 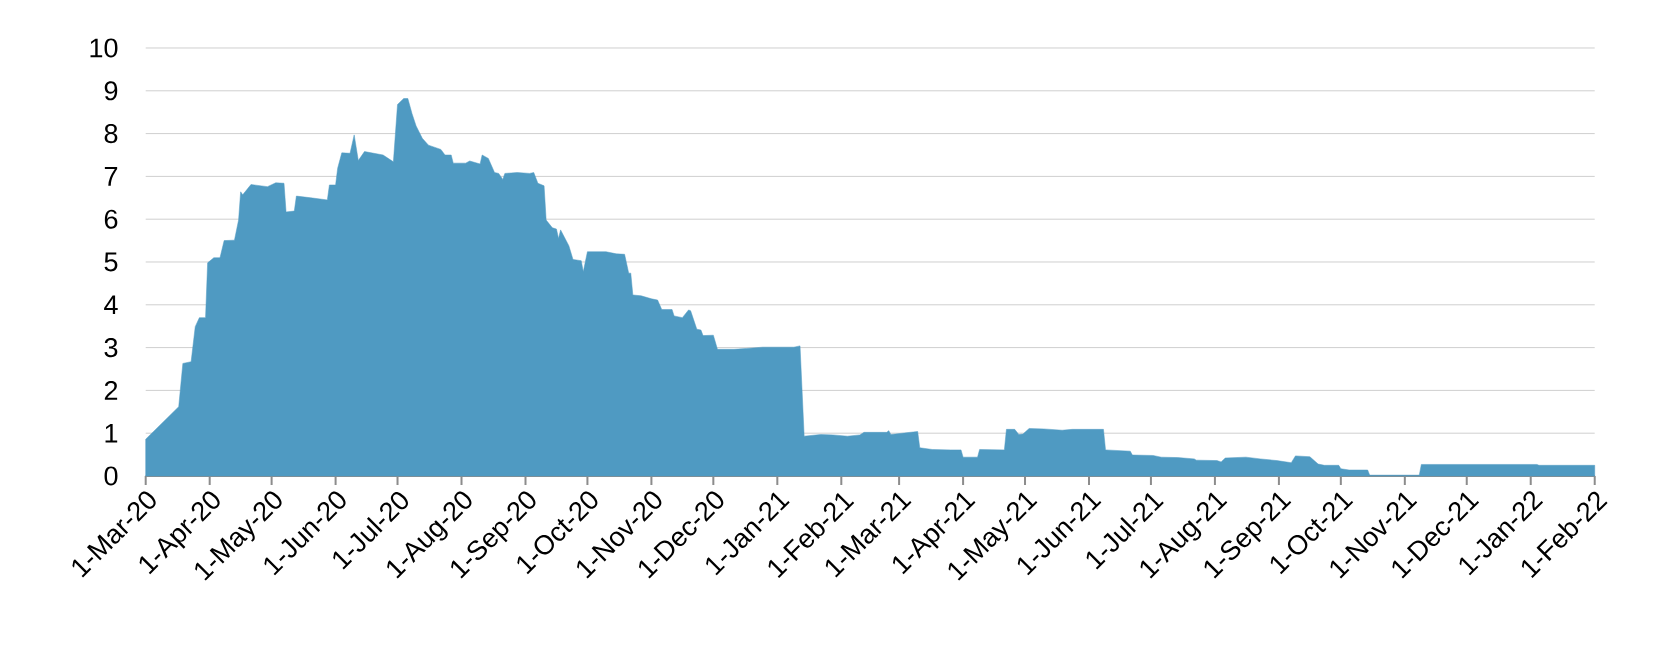 What do you see at coordinates (111, 433) in the screenshot?
I see `y-tick-label: 1` at bounding box center [111, 433].